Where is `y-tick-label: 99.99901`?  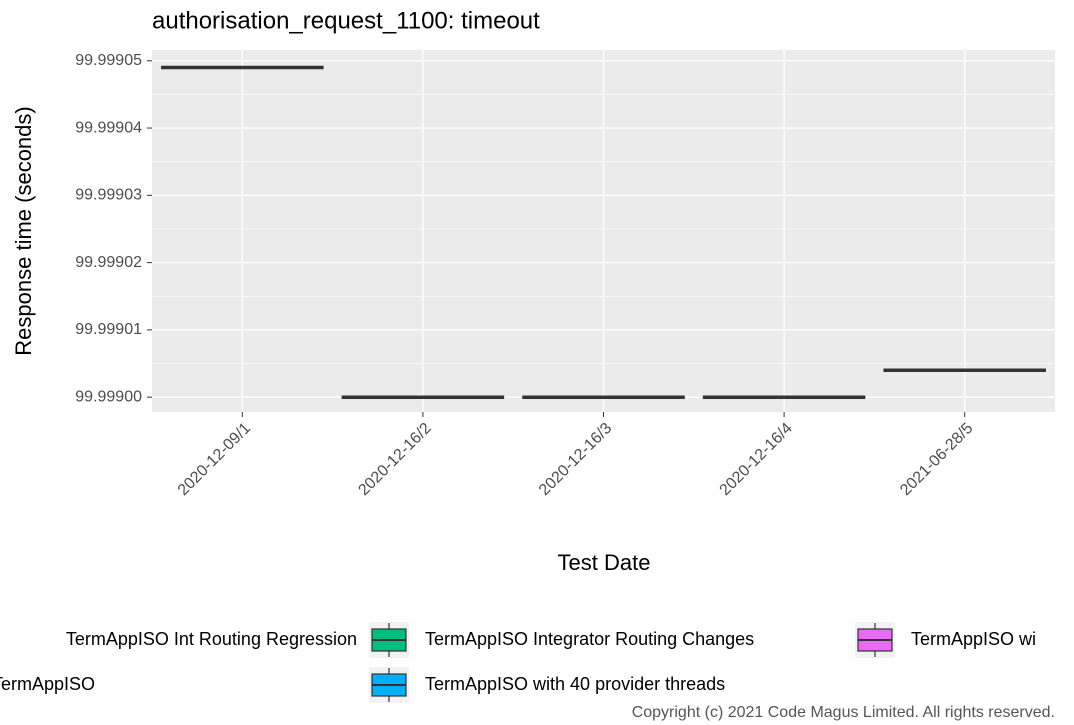 y-tick-label: 99.99901 is located at coordinates (108, 329).